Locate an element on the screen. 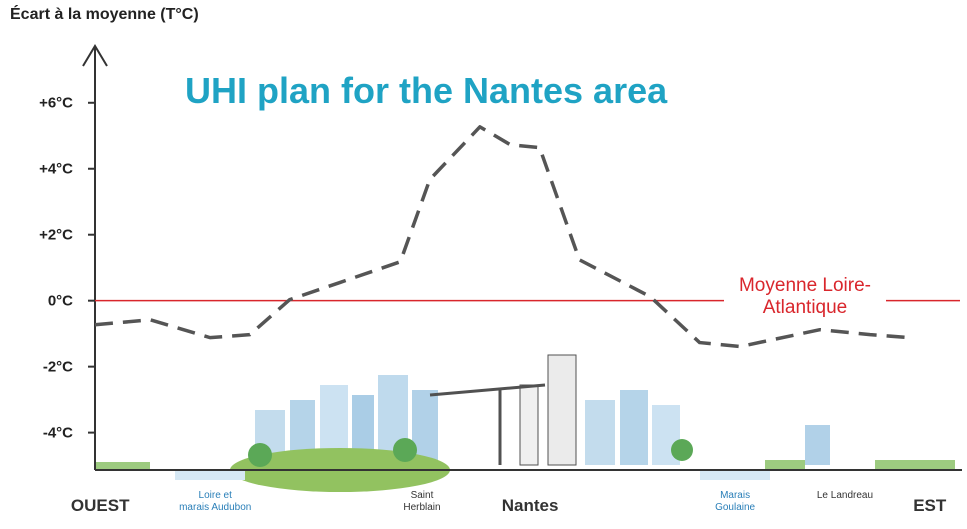 The image size is (967, 529). x-tick-label: Saint Herblain is located at coordinates (422, 501).